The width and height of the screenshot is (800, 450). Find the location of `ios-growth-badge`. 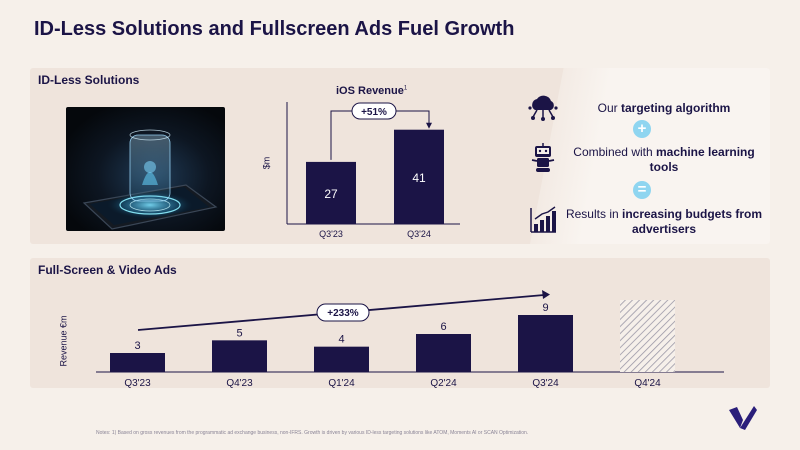

ios-growth-badge is located at coordinates (374, 111).